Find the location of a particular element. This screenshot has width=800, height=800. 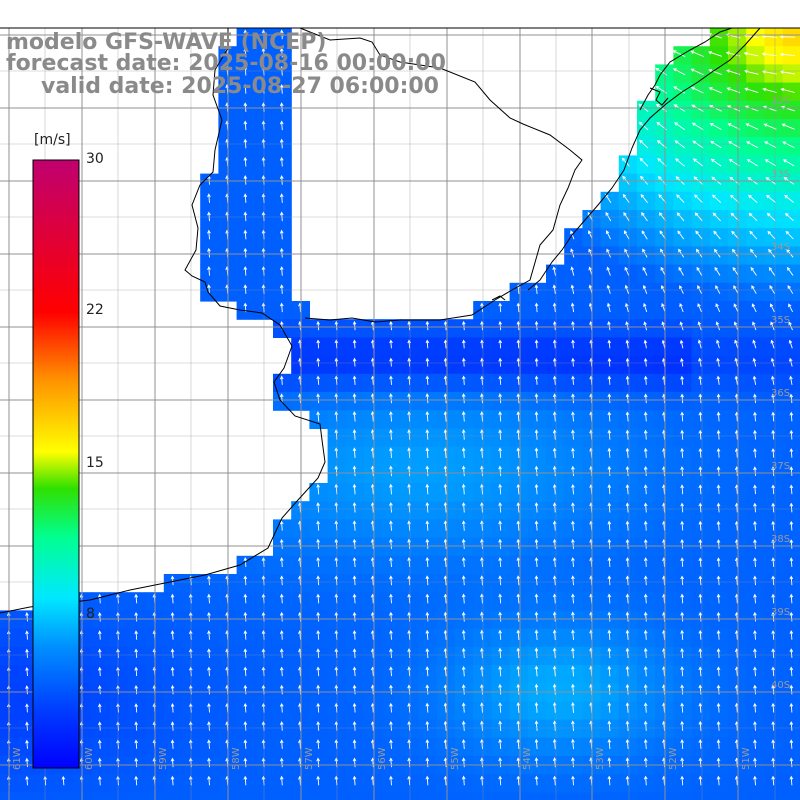

longitude-label: 56W is located at coordinates (382, 758).